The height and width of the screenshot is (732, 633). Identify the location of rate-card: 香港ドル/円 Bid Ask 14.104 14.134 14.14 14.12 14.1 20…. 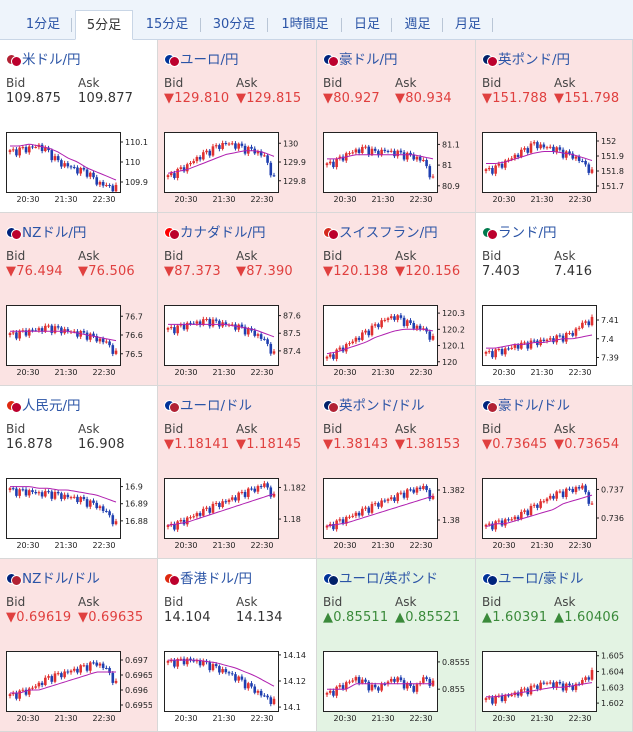
(237, 645).